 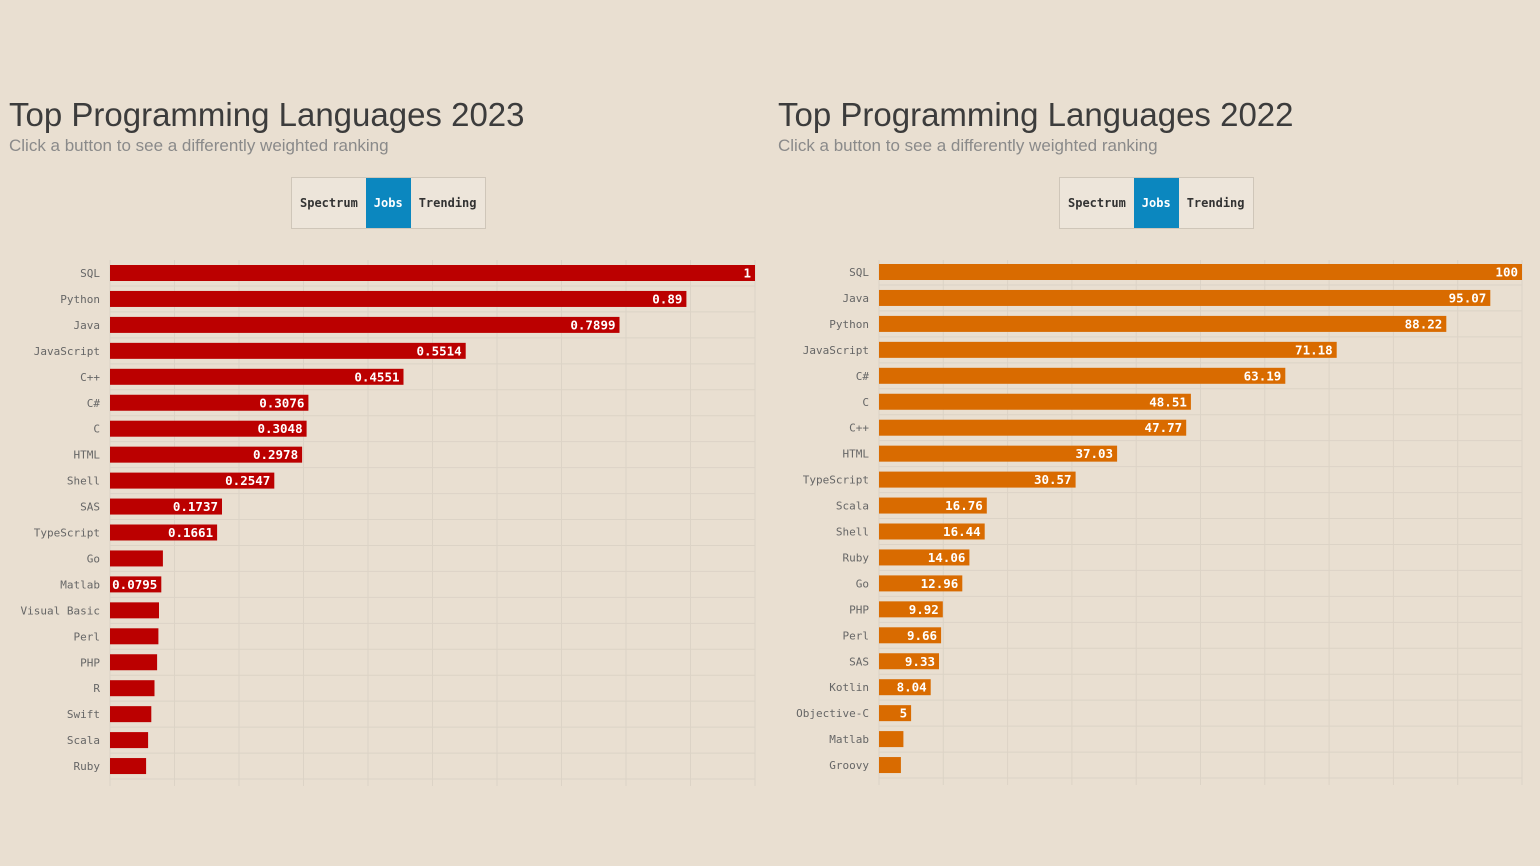 What do you see at coordinates (190, 532) in the screenshot?
I see `data-label: 0.1661` at bounding box center [190, 532].